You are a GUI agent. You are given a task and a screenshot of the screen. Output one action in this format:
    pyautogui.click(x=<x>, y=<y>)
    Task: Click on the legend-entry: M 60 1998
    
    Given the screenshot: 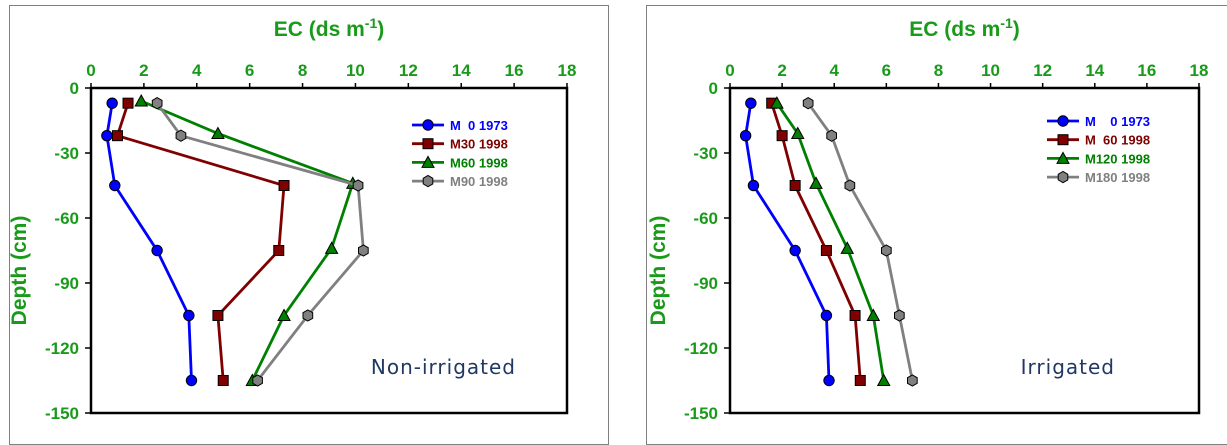 What is the action you would take?
    pyautogui.click(x=1098, y=140)
    